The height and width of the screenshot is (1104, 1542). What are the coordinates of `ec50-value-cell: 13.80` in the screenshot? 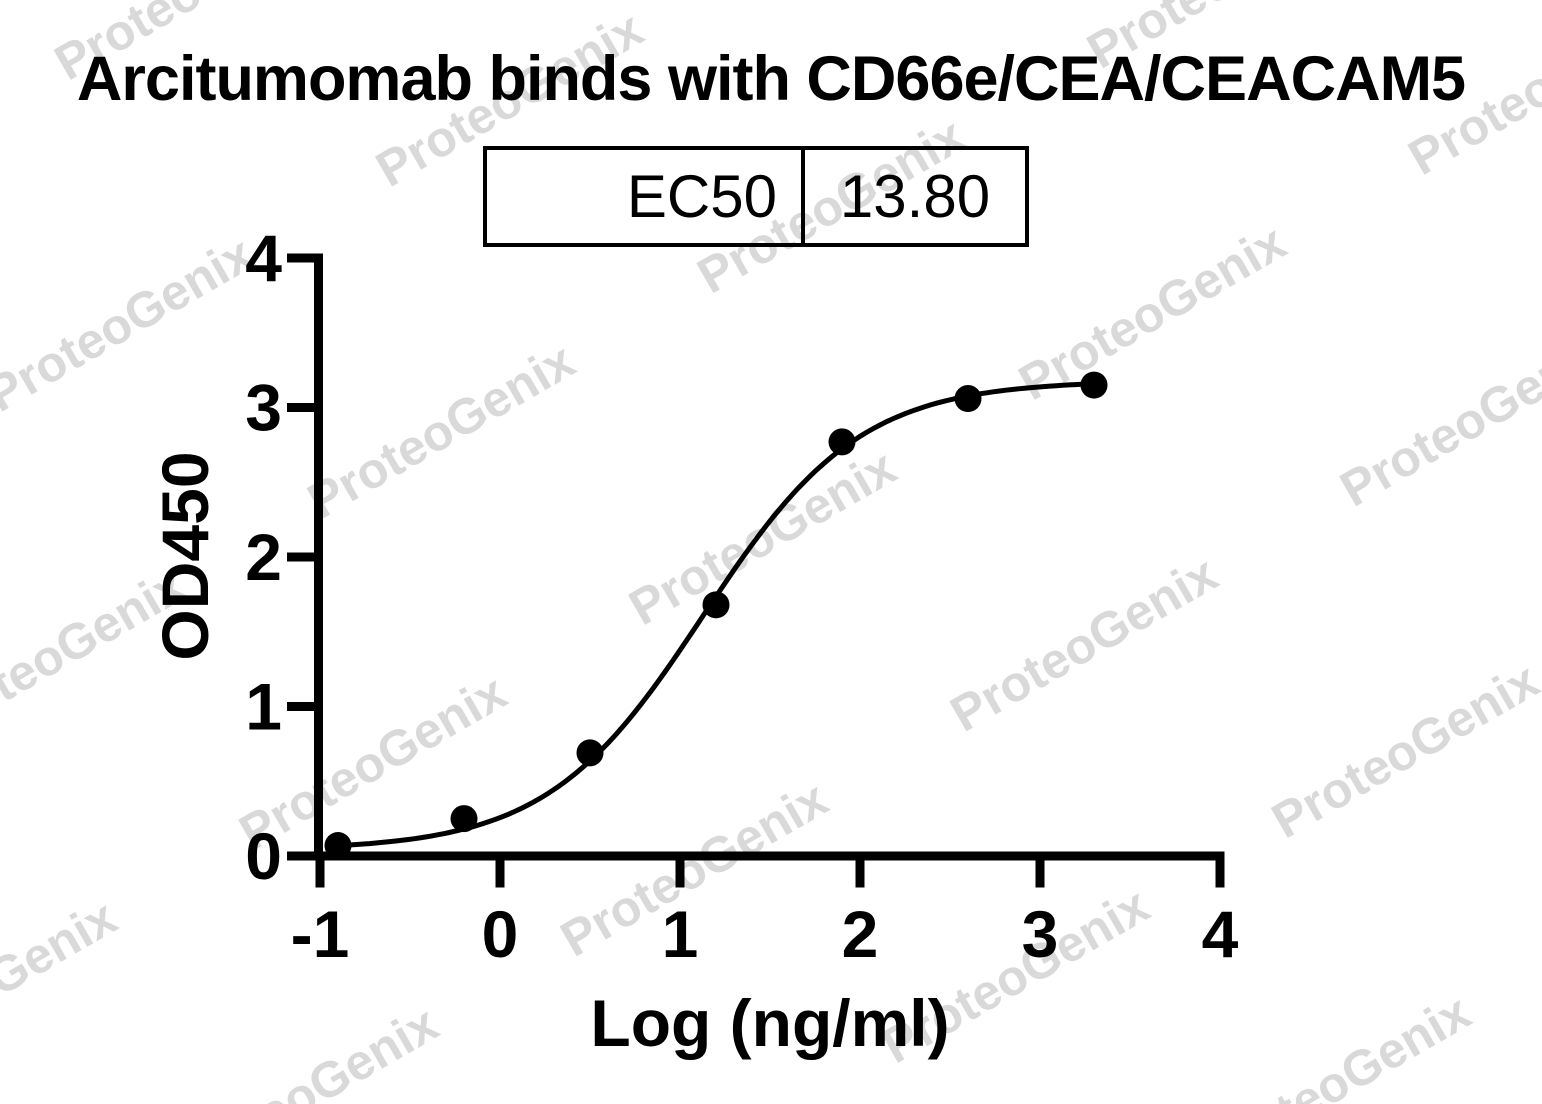 It's located at (915, 196).